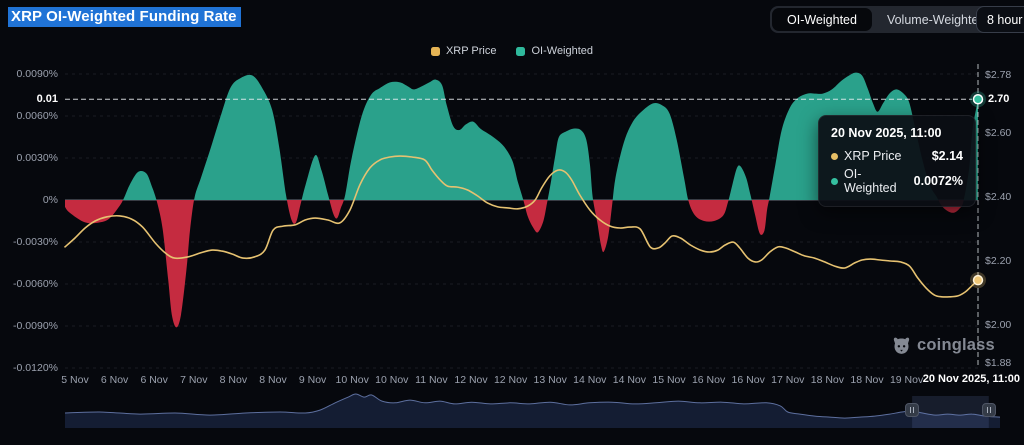  Describe the element at coordinates (912, 410) in the screenshot. I see `navigator-left-handle` at that location.